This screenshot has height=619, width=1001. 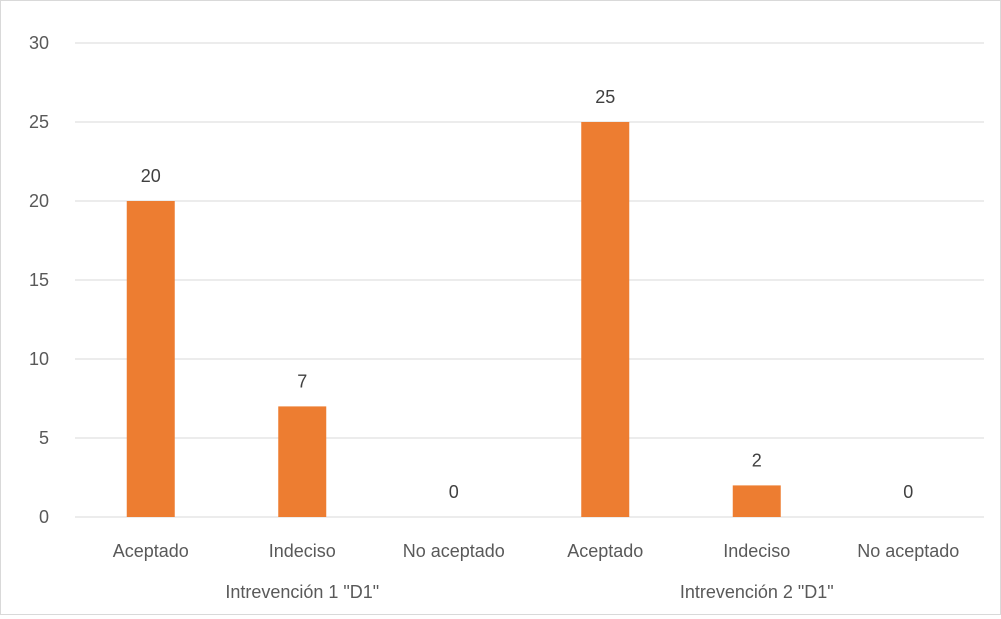 I want to click on y-tick-label: 10, so click(x=39, y=359).